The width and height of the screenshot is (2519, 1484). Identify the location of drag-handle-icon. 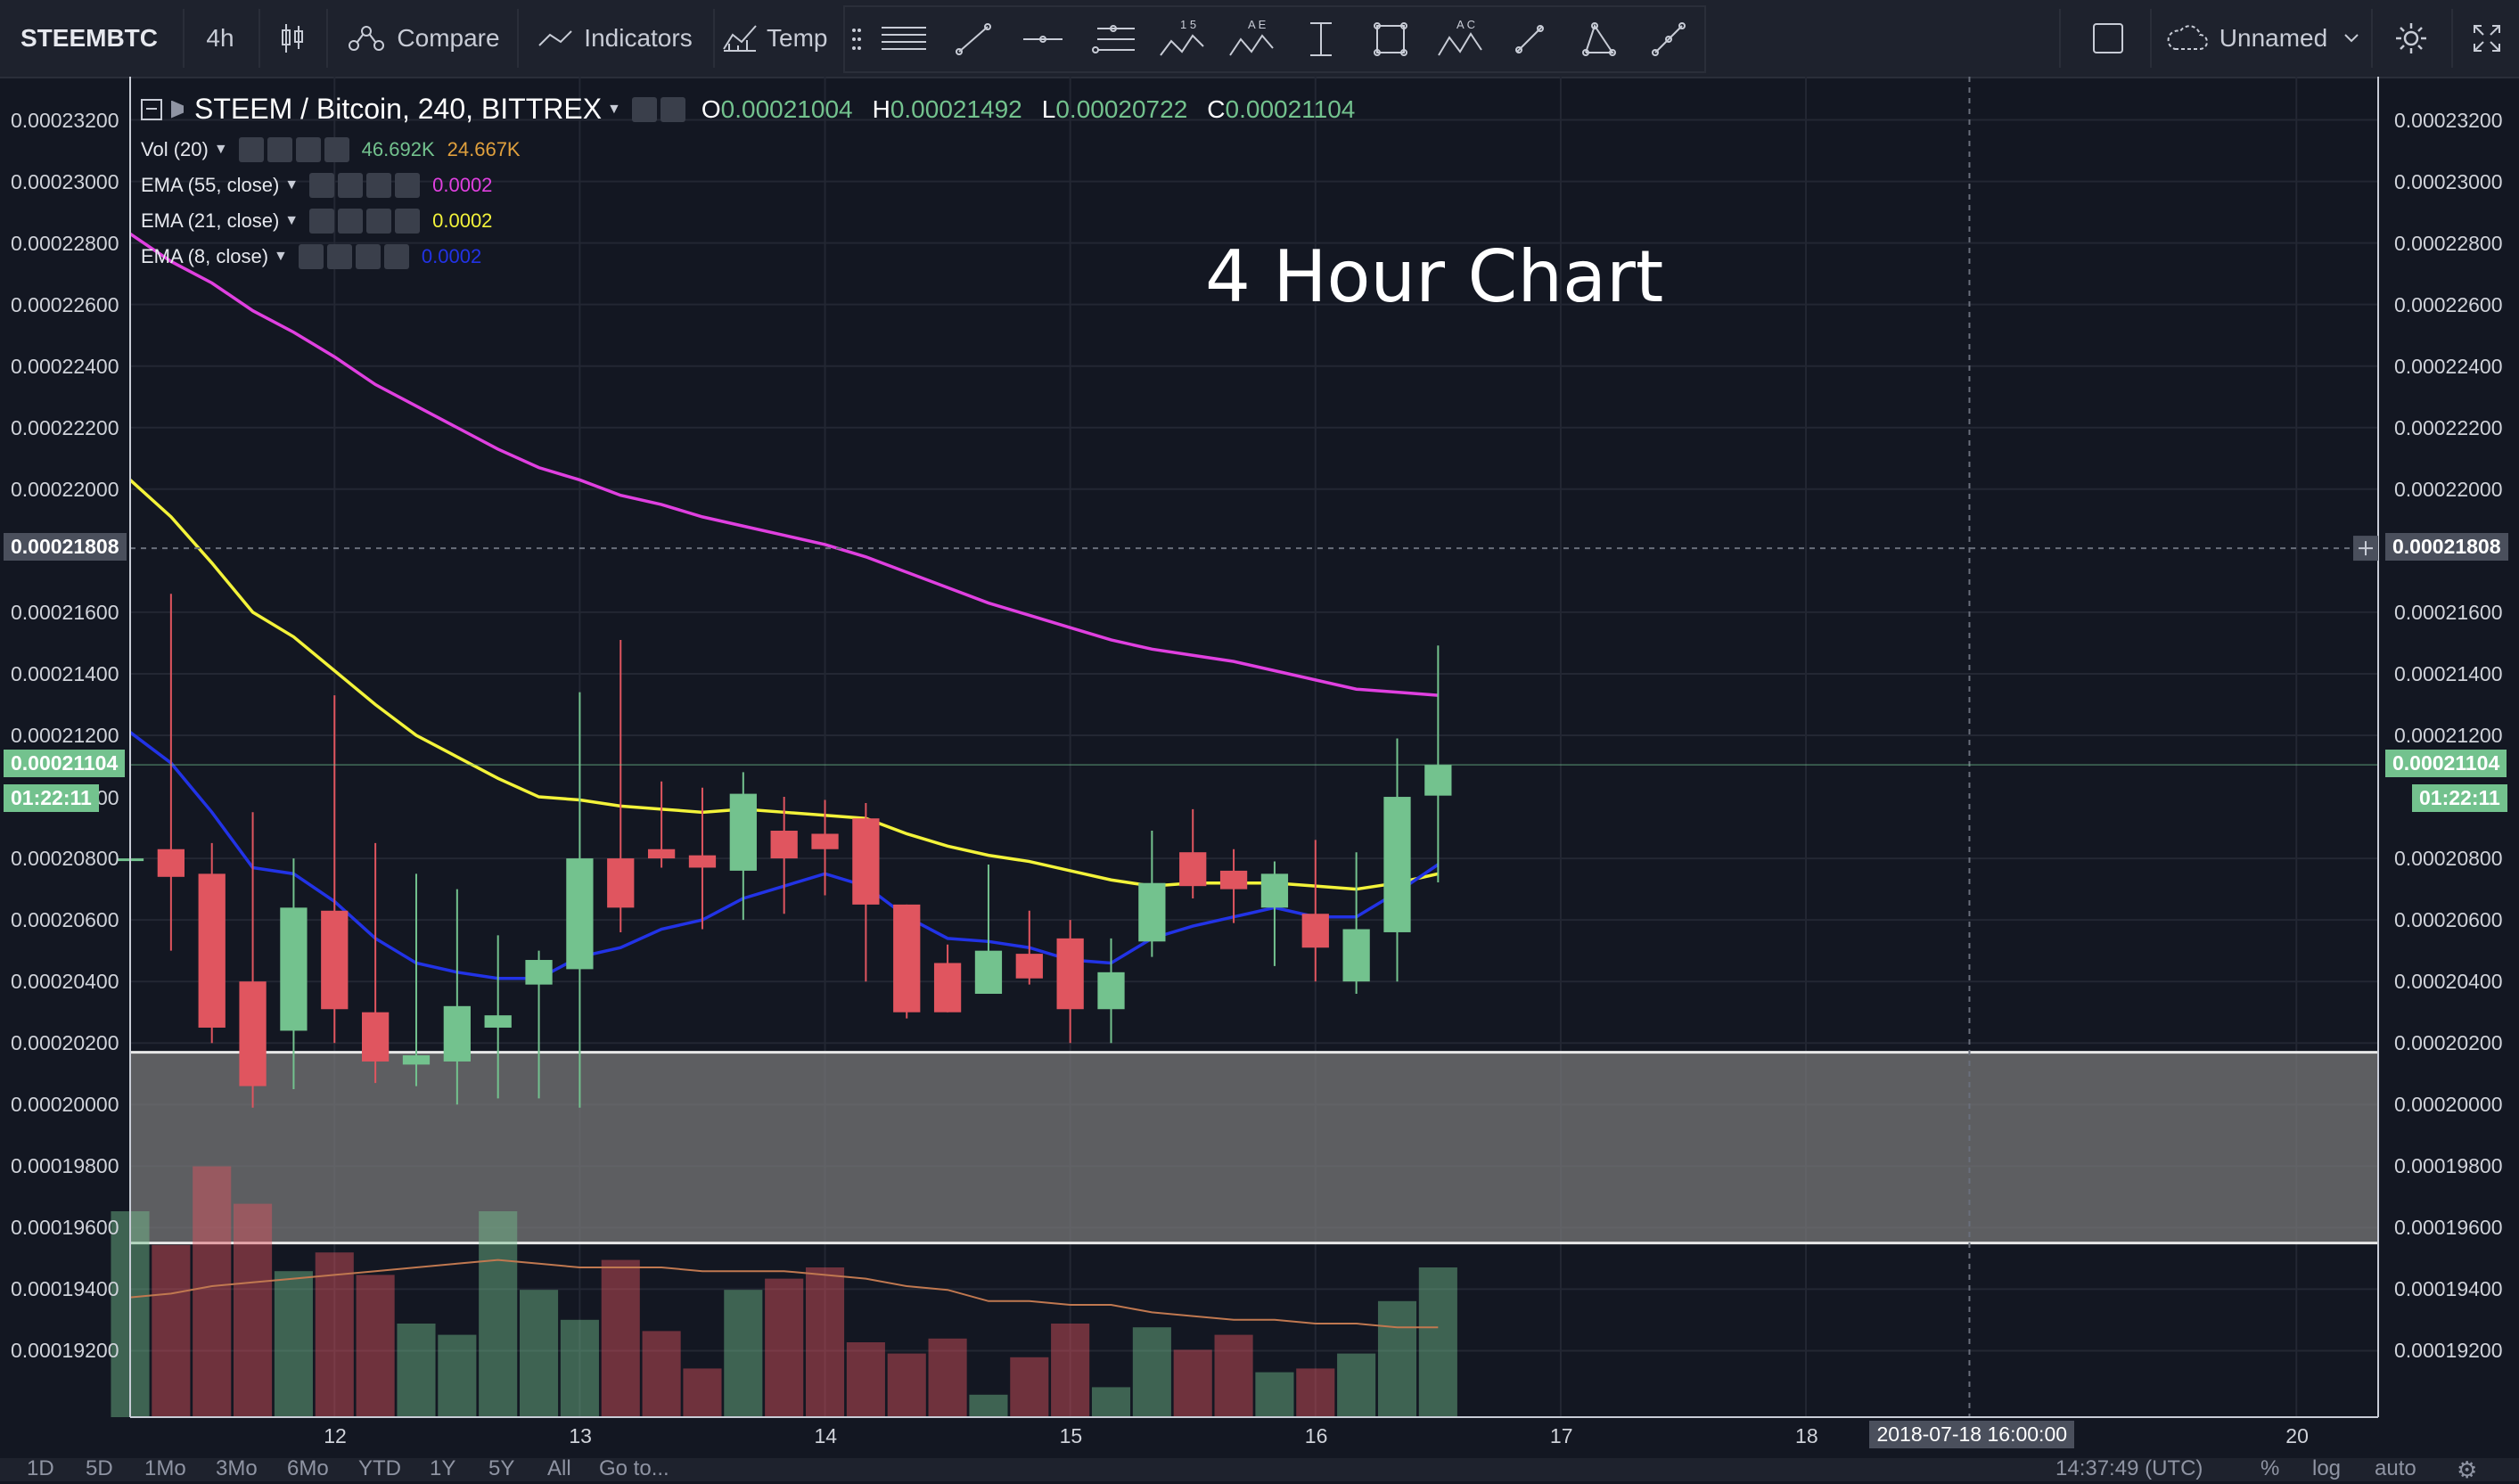
(856, 39).